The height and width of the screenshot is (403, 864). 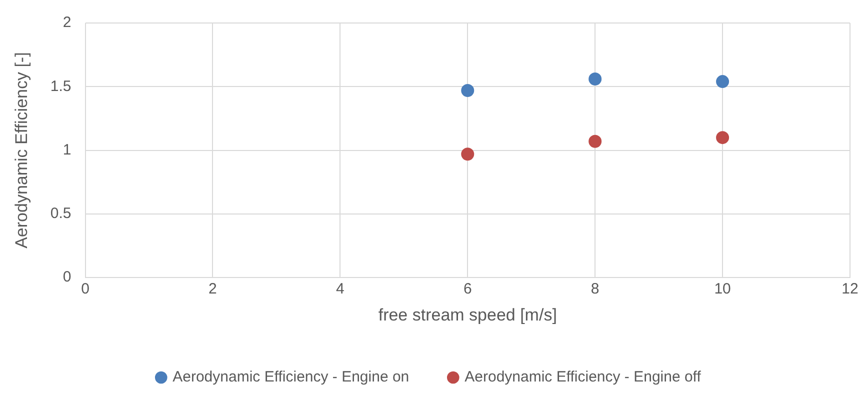 What do you see at coordinates (67, 23) in the screenshot?
I see `y-tick-label: 2` at bounding box center [67, 23].